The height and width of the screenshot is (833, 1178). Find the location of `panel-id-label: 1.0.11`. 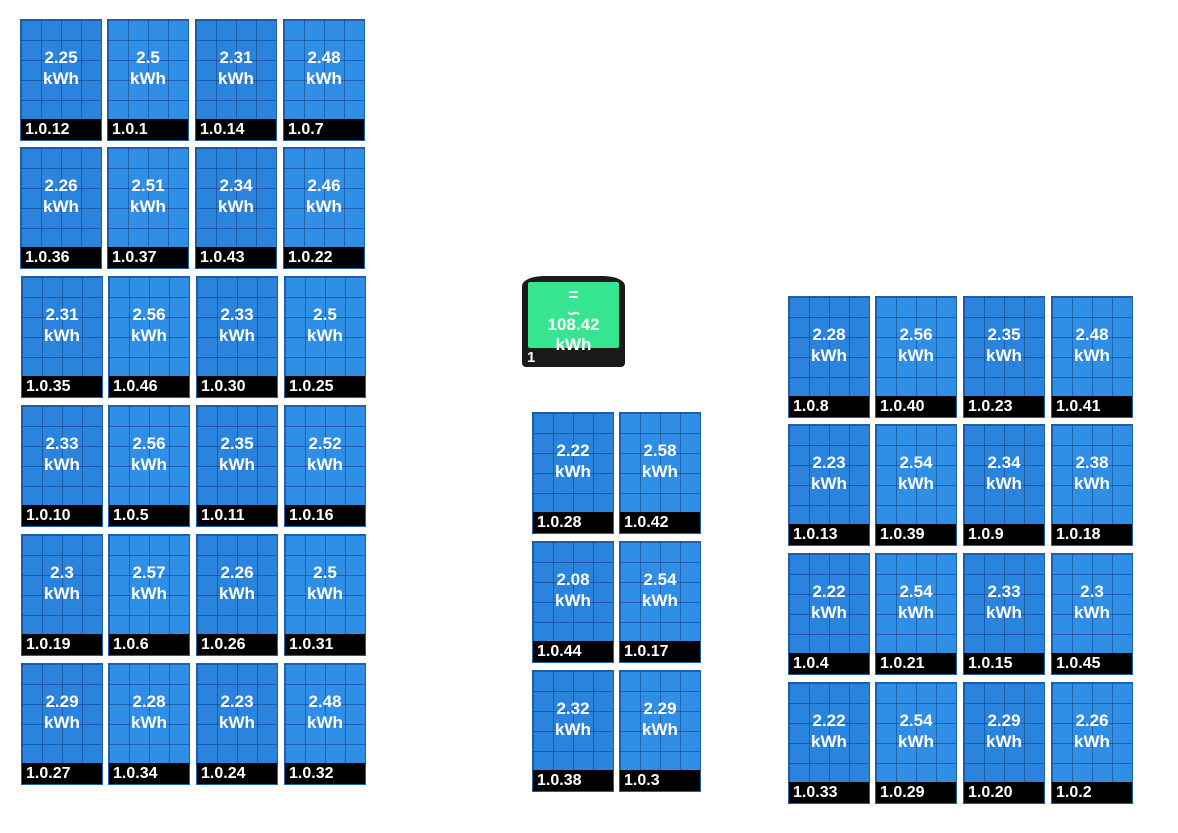

panel-id-label: 1.0.11 is located at coordinates (237, 515).